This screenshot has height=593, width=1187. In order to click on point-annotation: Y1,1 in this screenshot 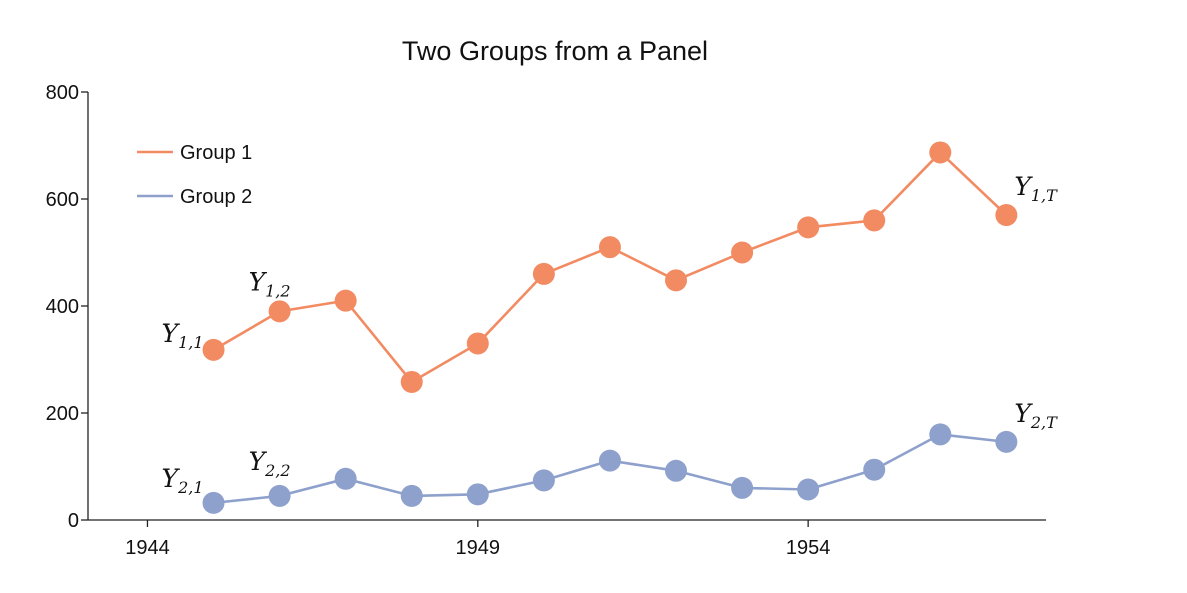, I will do `click(183, 335)`.